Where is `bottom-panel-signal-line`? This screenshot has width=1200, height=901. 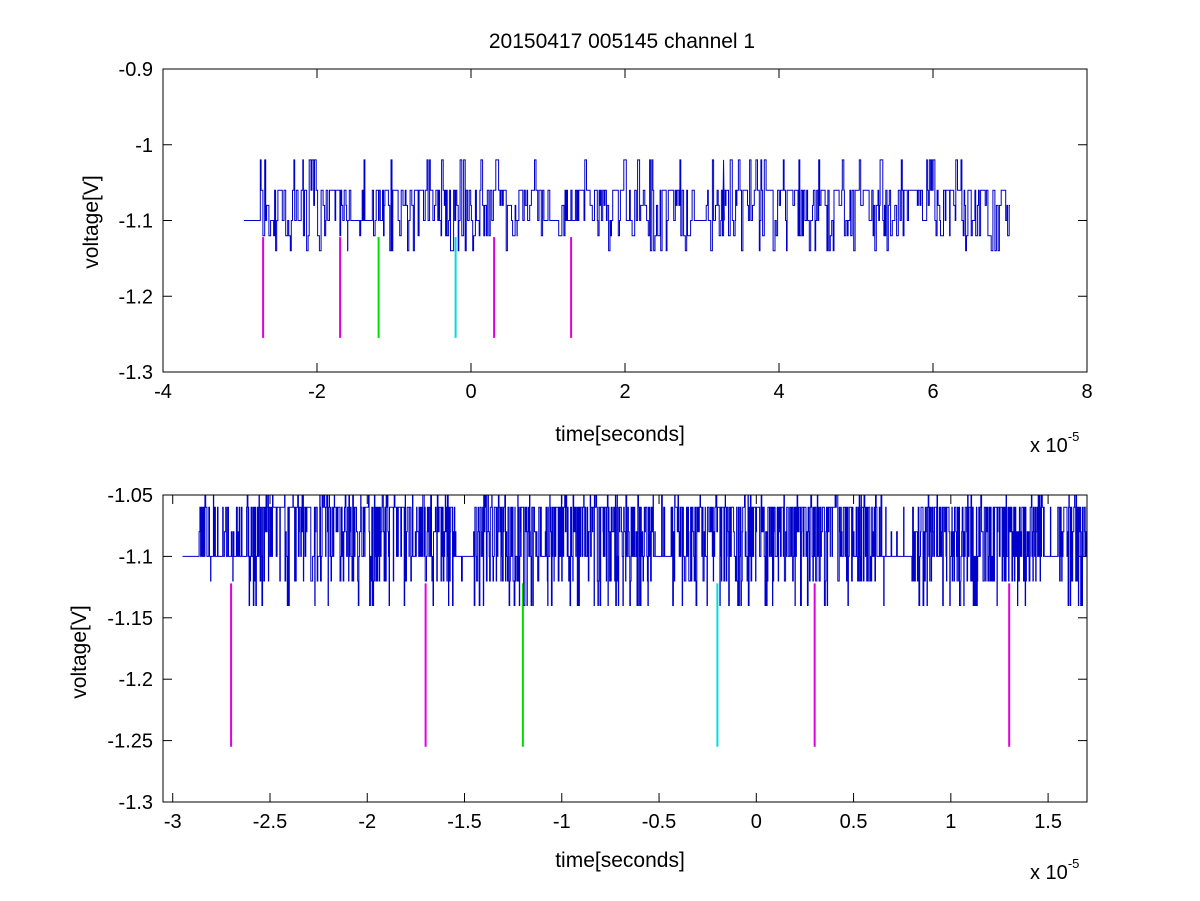
bottom-panel-signal-line is located at coordinates (635, 550).